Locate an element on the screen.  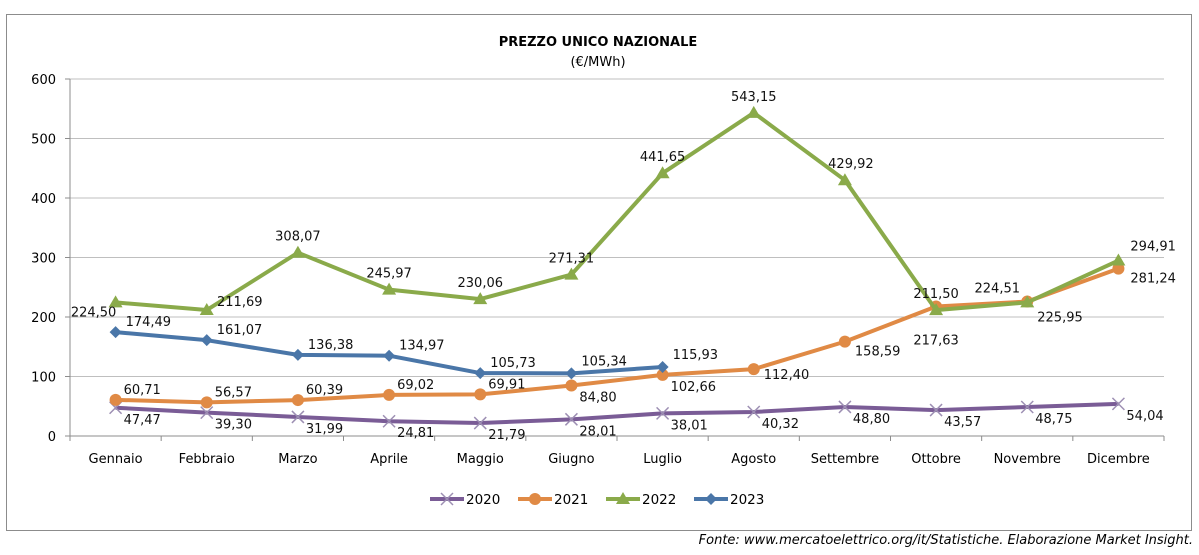
data-label-2022: 441,65 is located at coordinates (663, 157).